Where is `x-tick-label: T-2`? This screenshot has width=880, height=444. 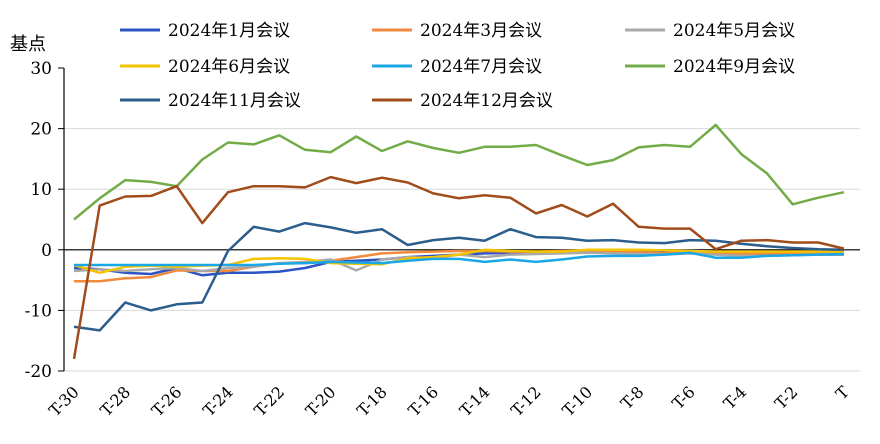
x-tick-label: T-2 is located at coordinates (786, 397).